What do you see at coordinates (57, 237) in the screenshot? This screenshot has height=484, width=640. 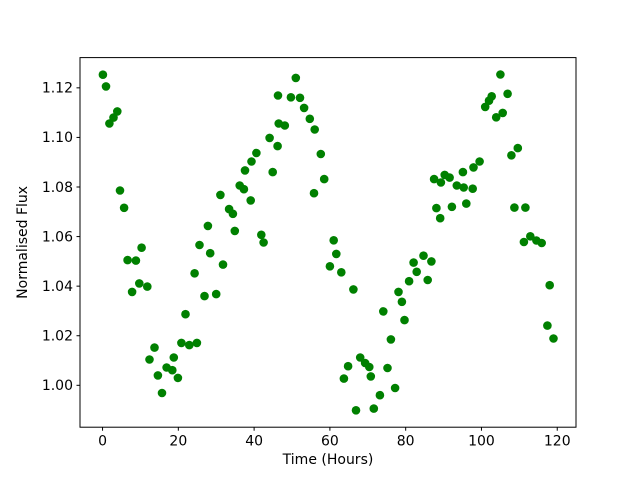 I see `y-tick-label: 1.06` at bounding box center [57, 237].